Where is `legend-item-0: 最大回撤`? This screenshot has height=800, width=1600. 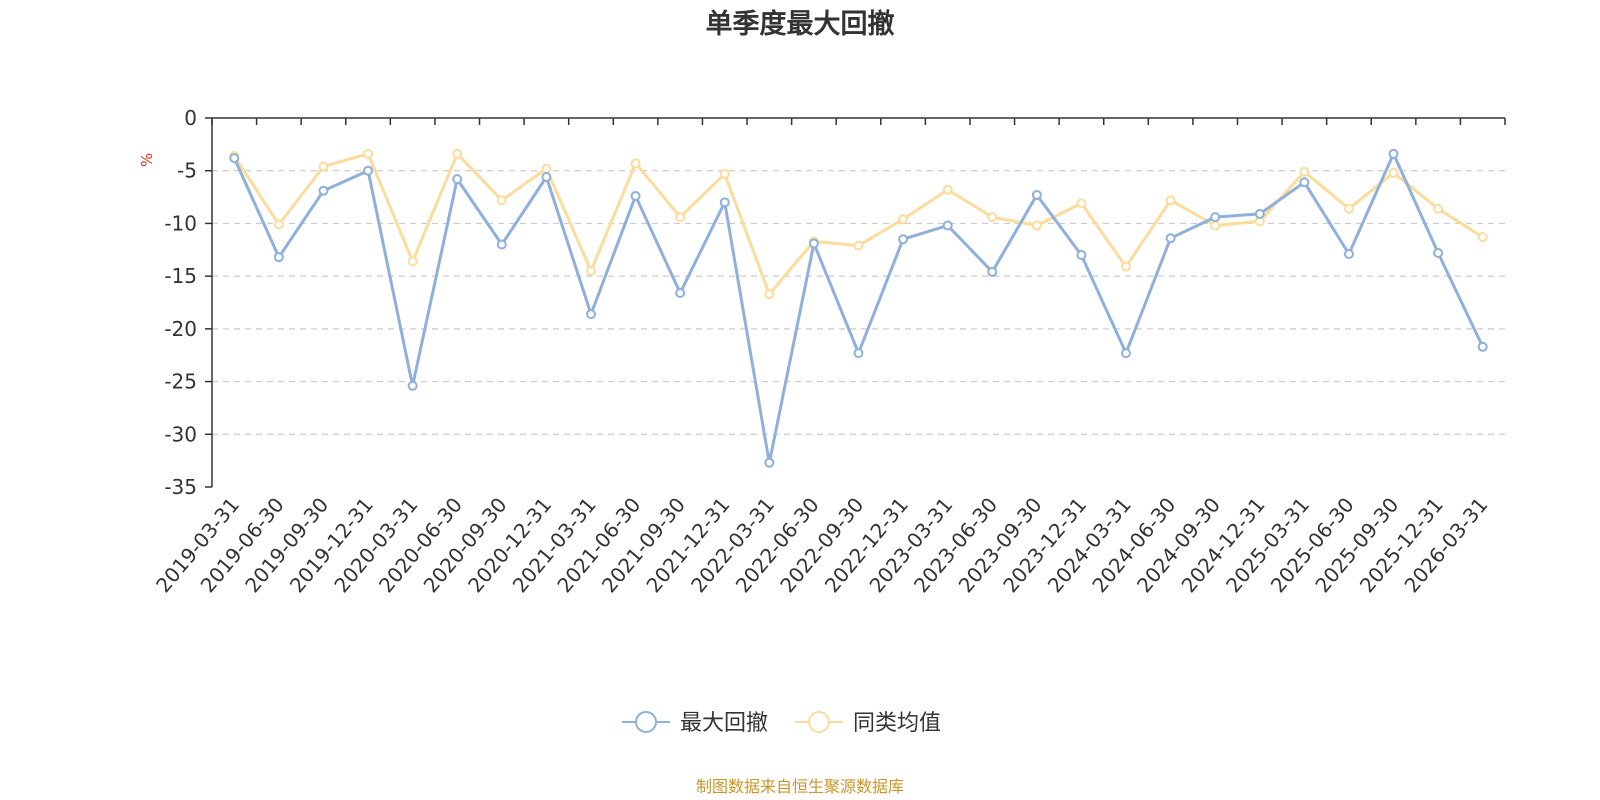 legend-item-0: 最大回撤 is located at coordinates (695, 723).